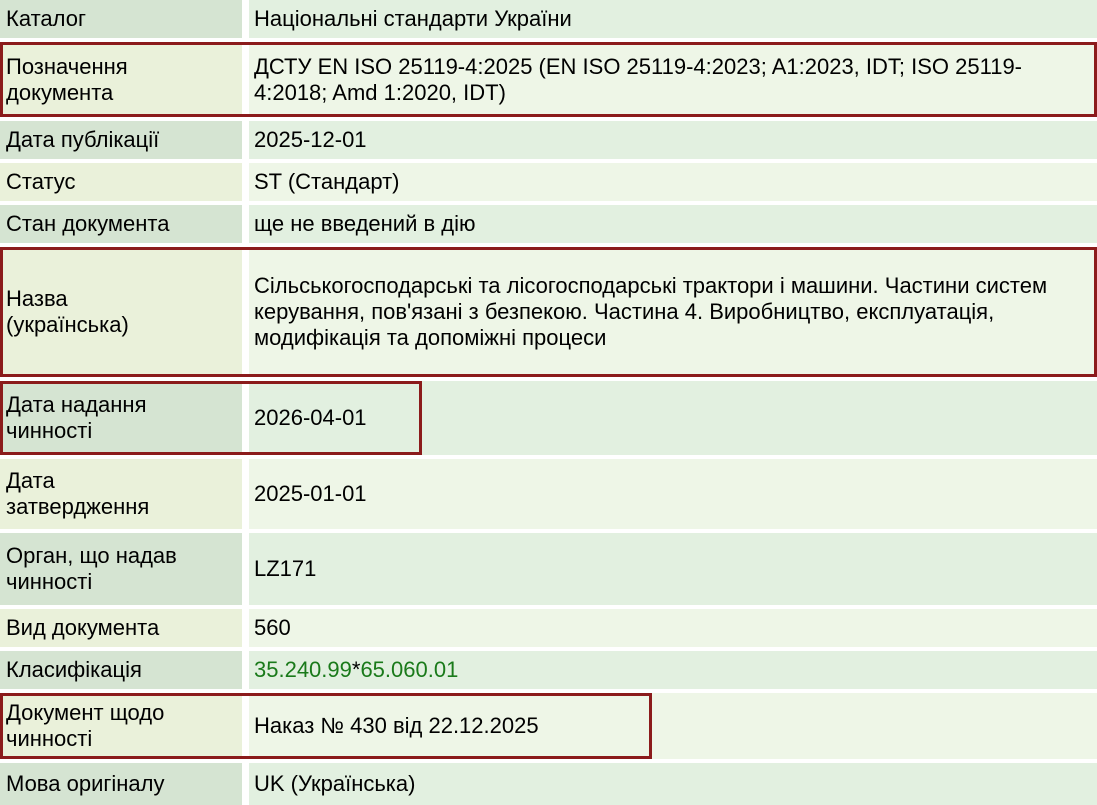  I want to click on table-row: Класифікація 35.240.99 * 65.060.01, so click(548, 670).